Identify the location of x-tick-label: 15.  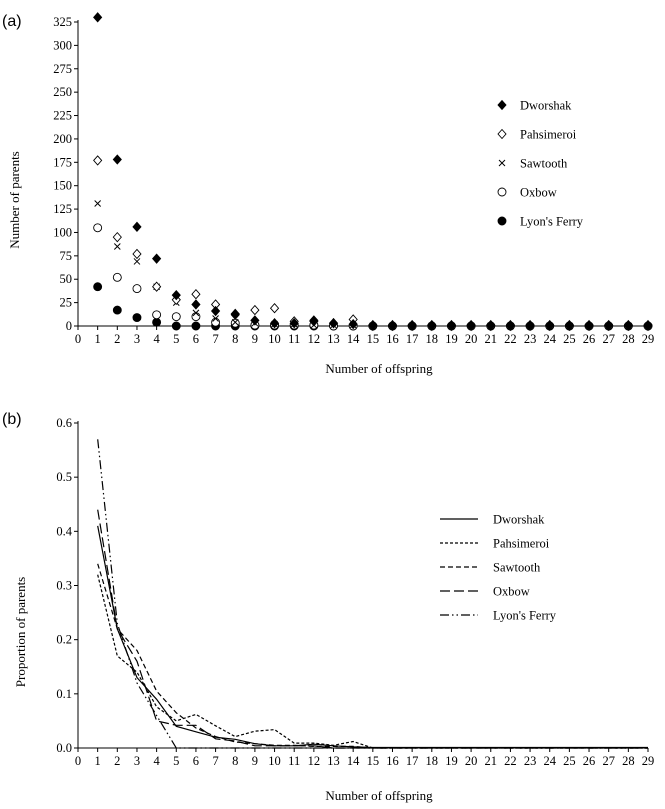
(373, 339).